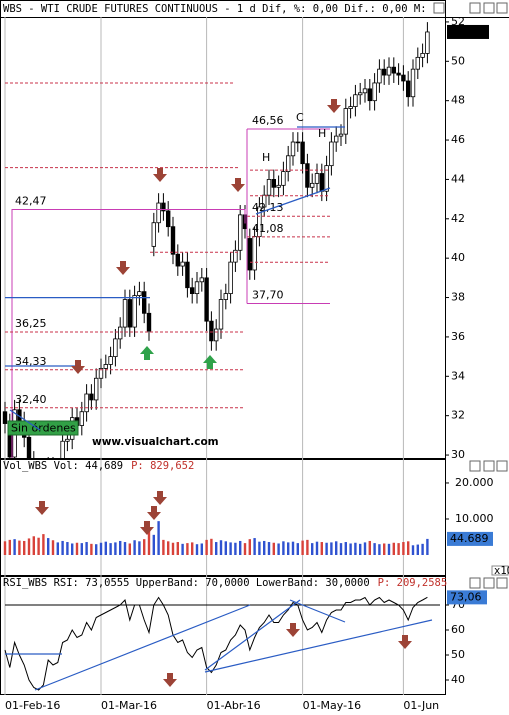 The width and height of the screenshot is (509, 715). I want to click on watermark: www.visualchart.com, so click(155, 442).